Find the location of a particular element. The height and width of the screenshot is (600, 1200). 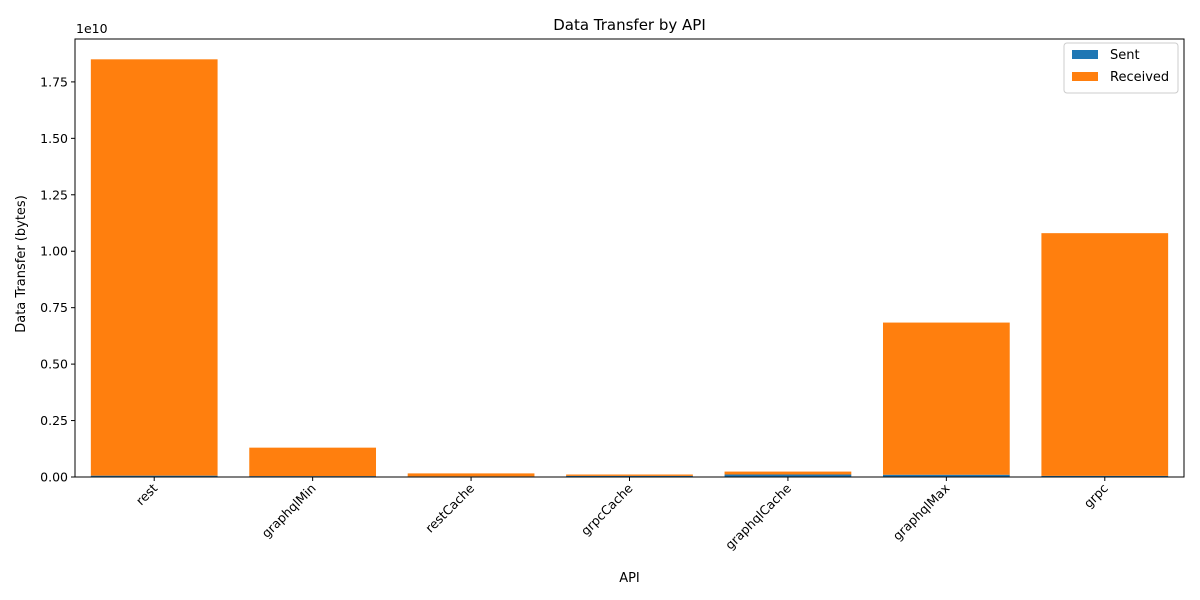

bar-received-graphqlMin is located at coordinates (313, 462).